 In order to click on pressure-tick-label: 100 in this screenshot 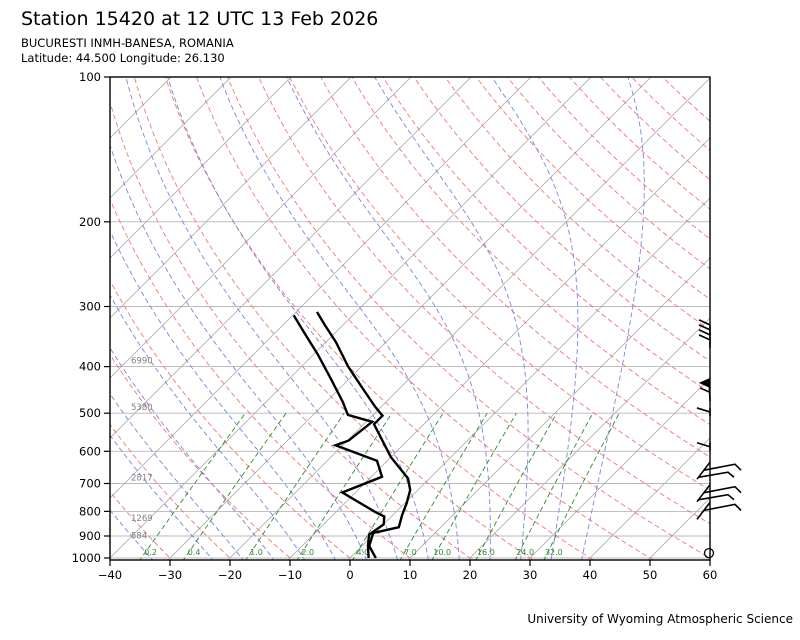, I will do `click(90, 77)`.